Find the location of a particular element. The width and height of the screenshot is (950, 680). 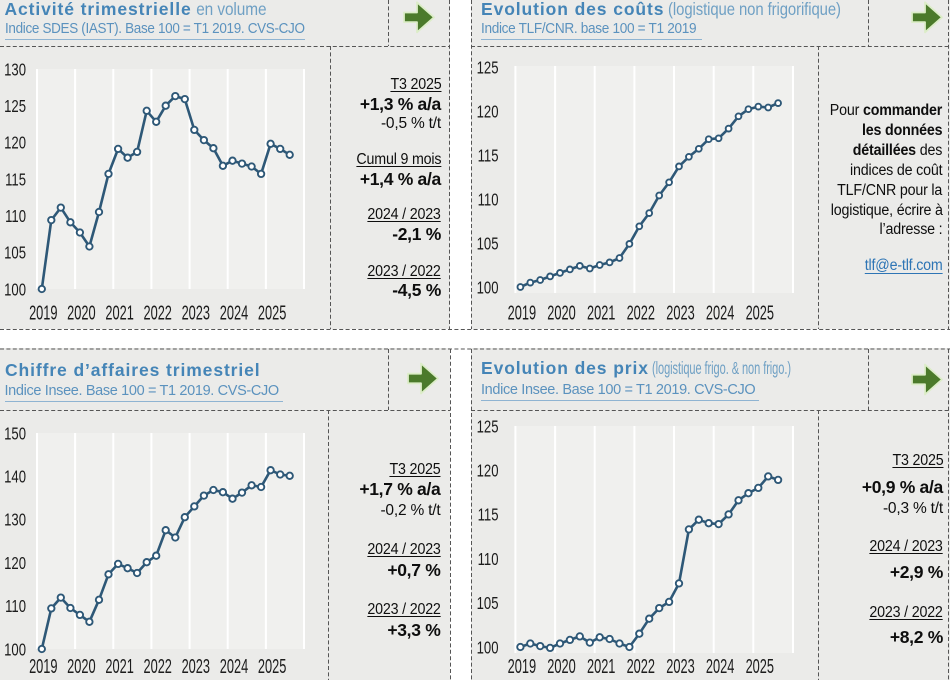

svg-text: 140 is located at coordinates (15, 477).